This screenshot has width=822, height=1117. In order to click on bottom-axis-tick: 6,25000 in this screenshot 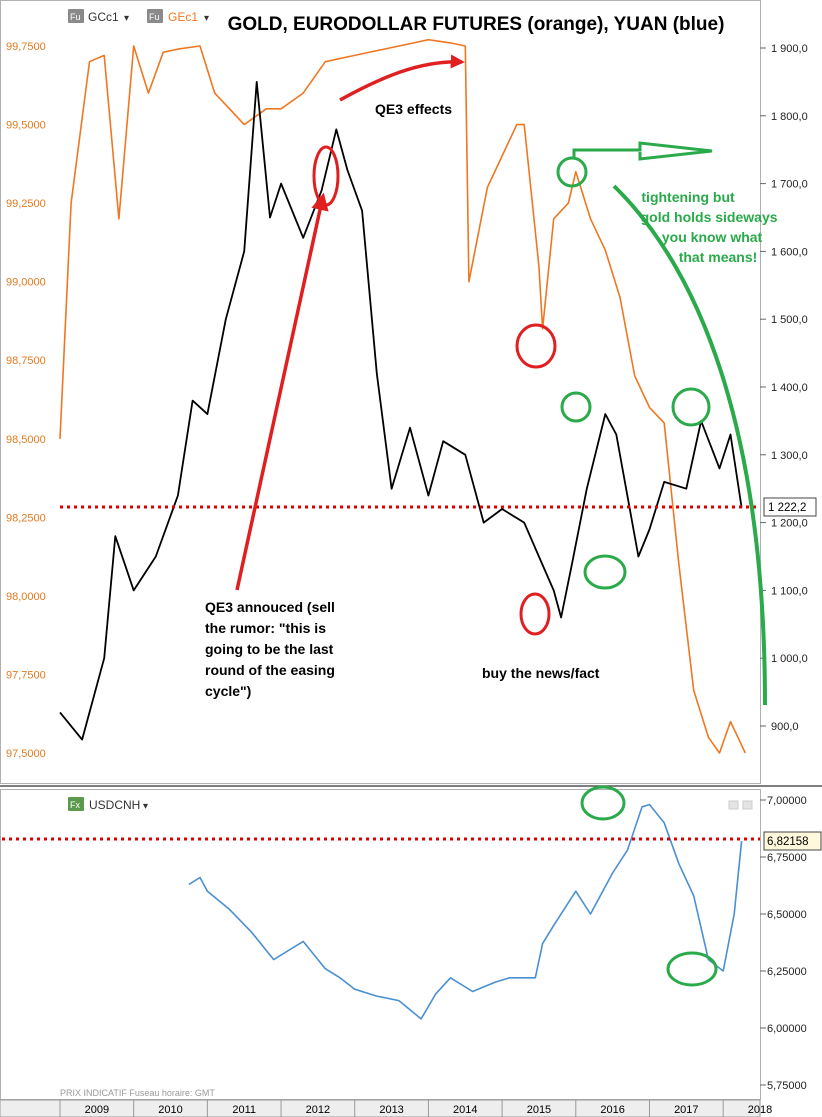, I will do `click(787, 972)`.